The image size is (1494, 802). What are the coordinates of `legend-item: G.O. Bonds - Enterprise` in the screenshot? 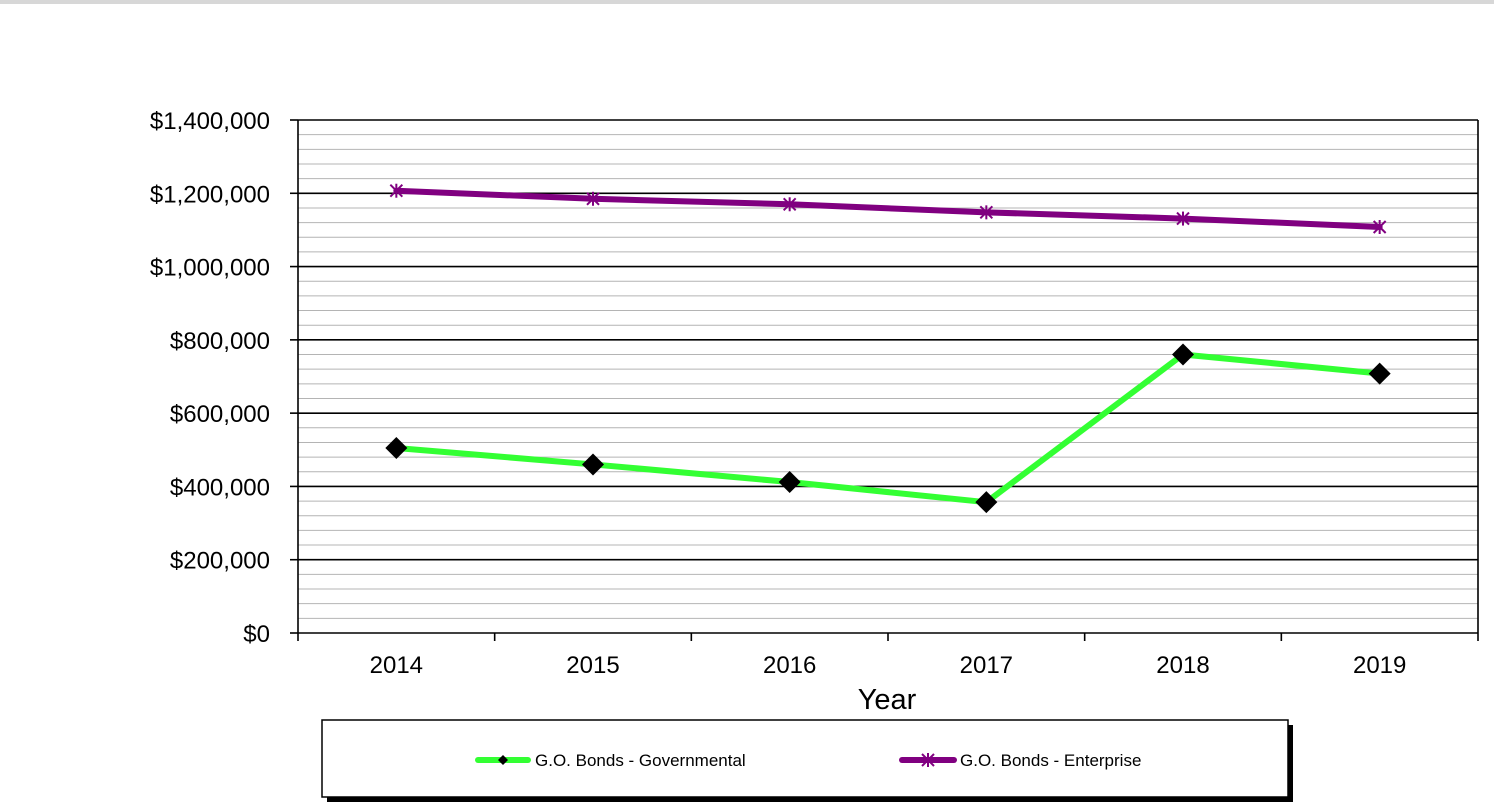 It's located at (1020, 760).